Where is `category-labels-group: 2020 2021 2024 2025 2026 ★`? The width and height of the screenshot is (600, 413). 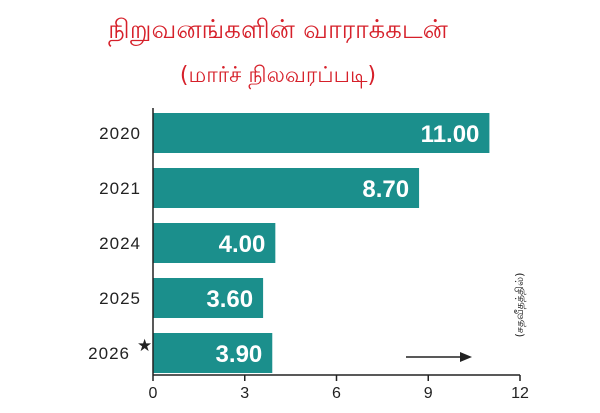
category-labels-group: 2020 2021 2024 2025 2026 ★ is located at coordinates (120, 243).